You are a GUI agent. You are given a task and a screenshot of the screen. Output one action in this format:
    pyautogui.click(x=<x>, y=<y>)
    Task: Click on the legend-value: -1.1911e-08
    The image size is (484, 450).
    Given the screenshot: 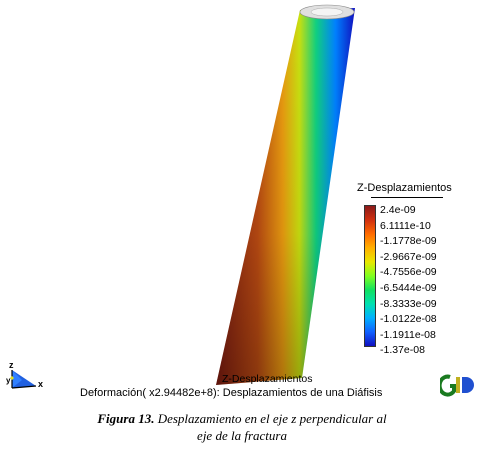 What is the action you would take?
    pyautogui.click(x=408, y=334)
    